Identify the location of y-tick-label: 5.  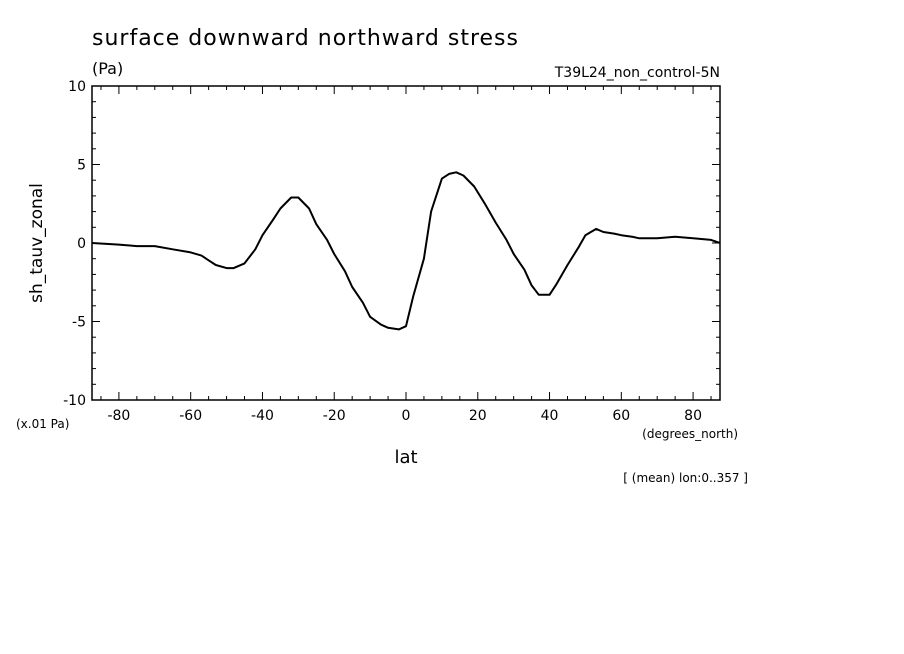
(81, 166).